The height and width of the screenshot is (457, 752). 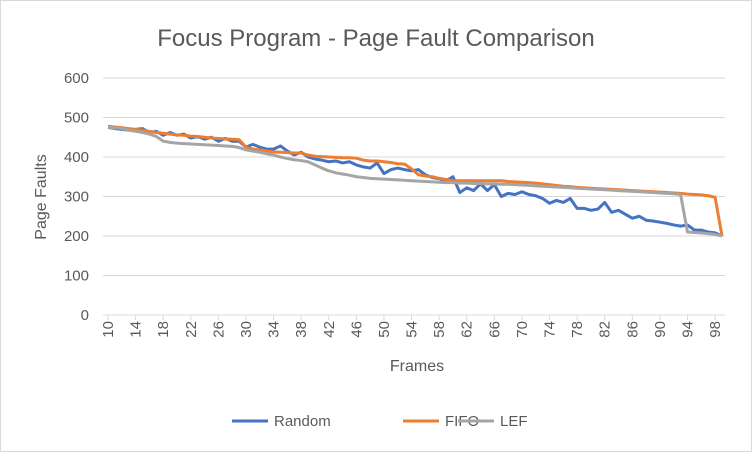 I want to click on x-tick-label: 38, so click(x=301, y=329).